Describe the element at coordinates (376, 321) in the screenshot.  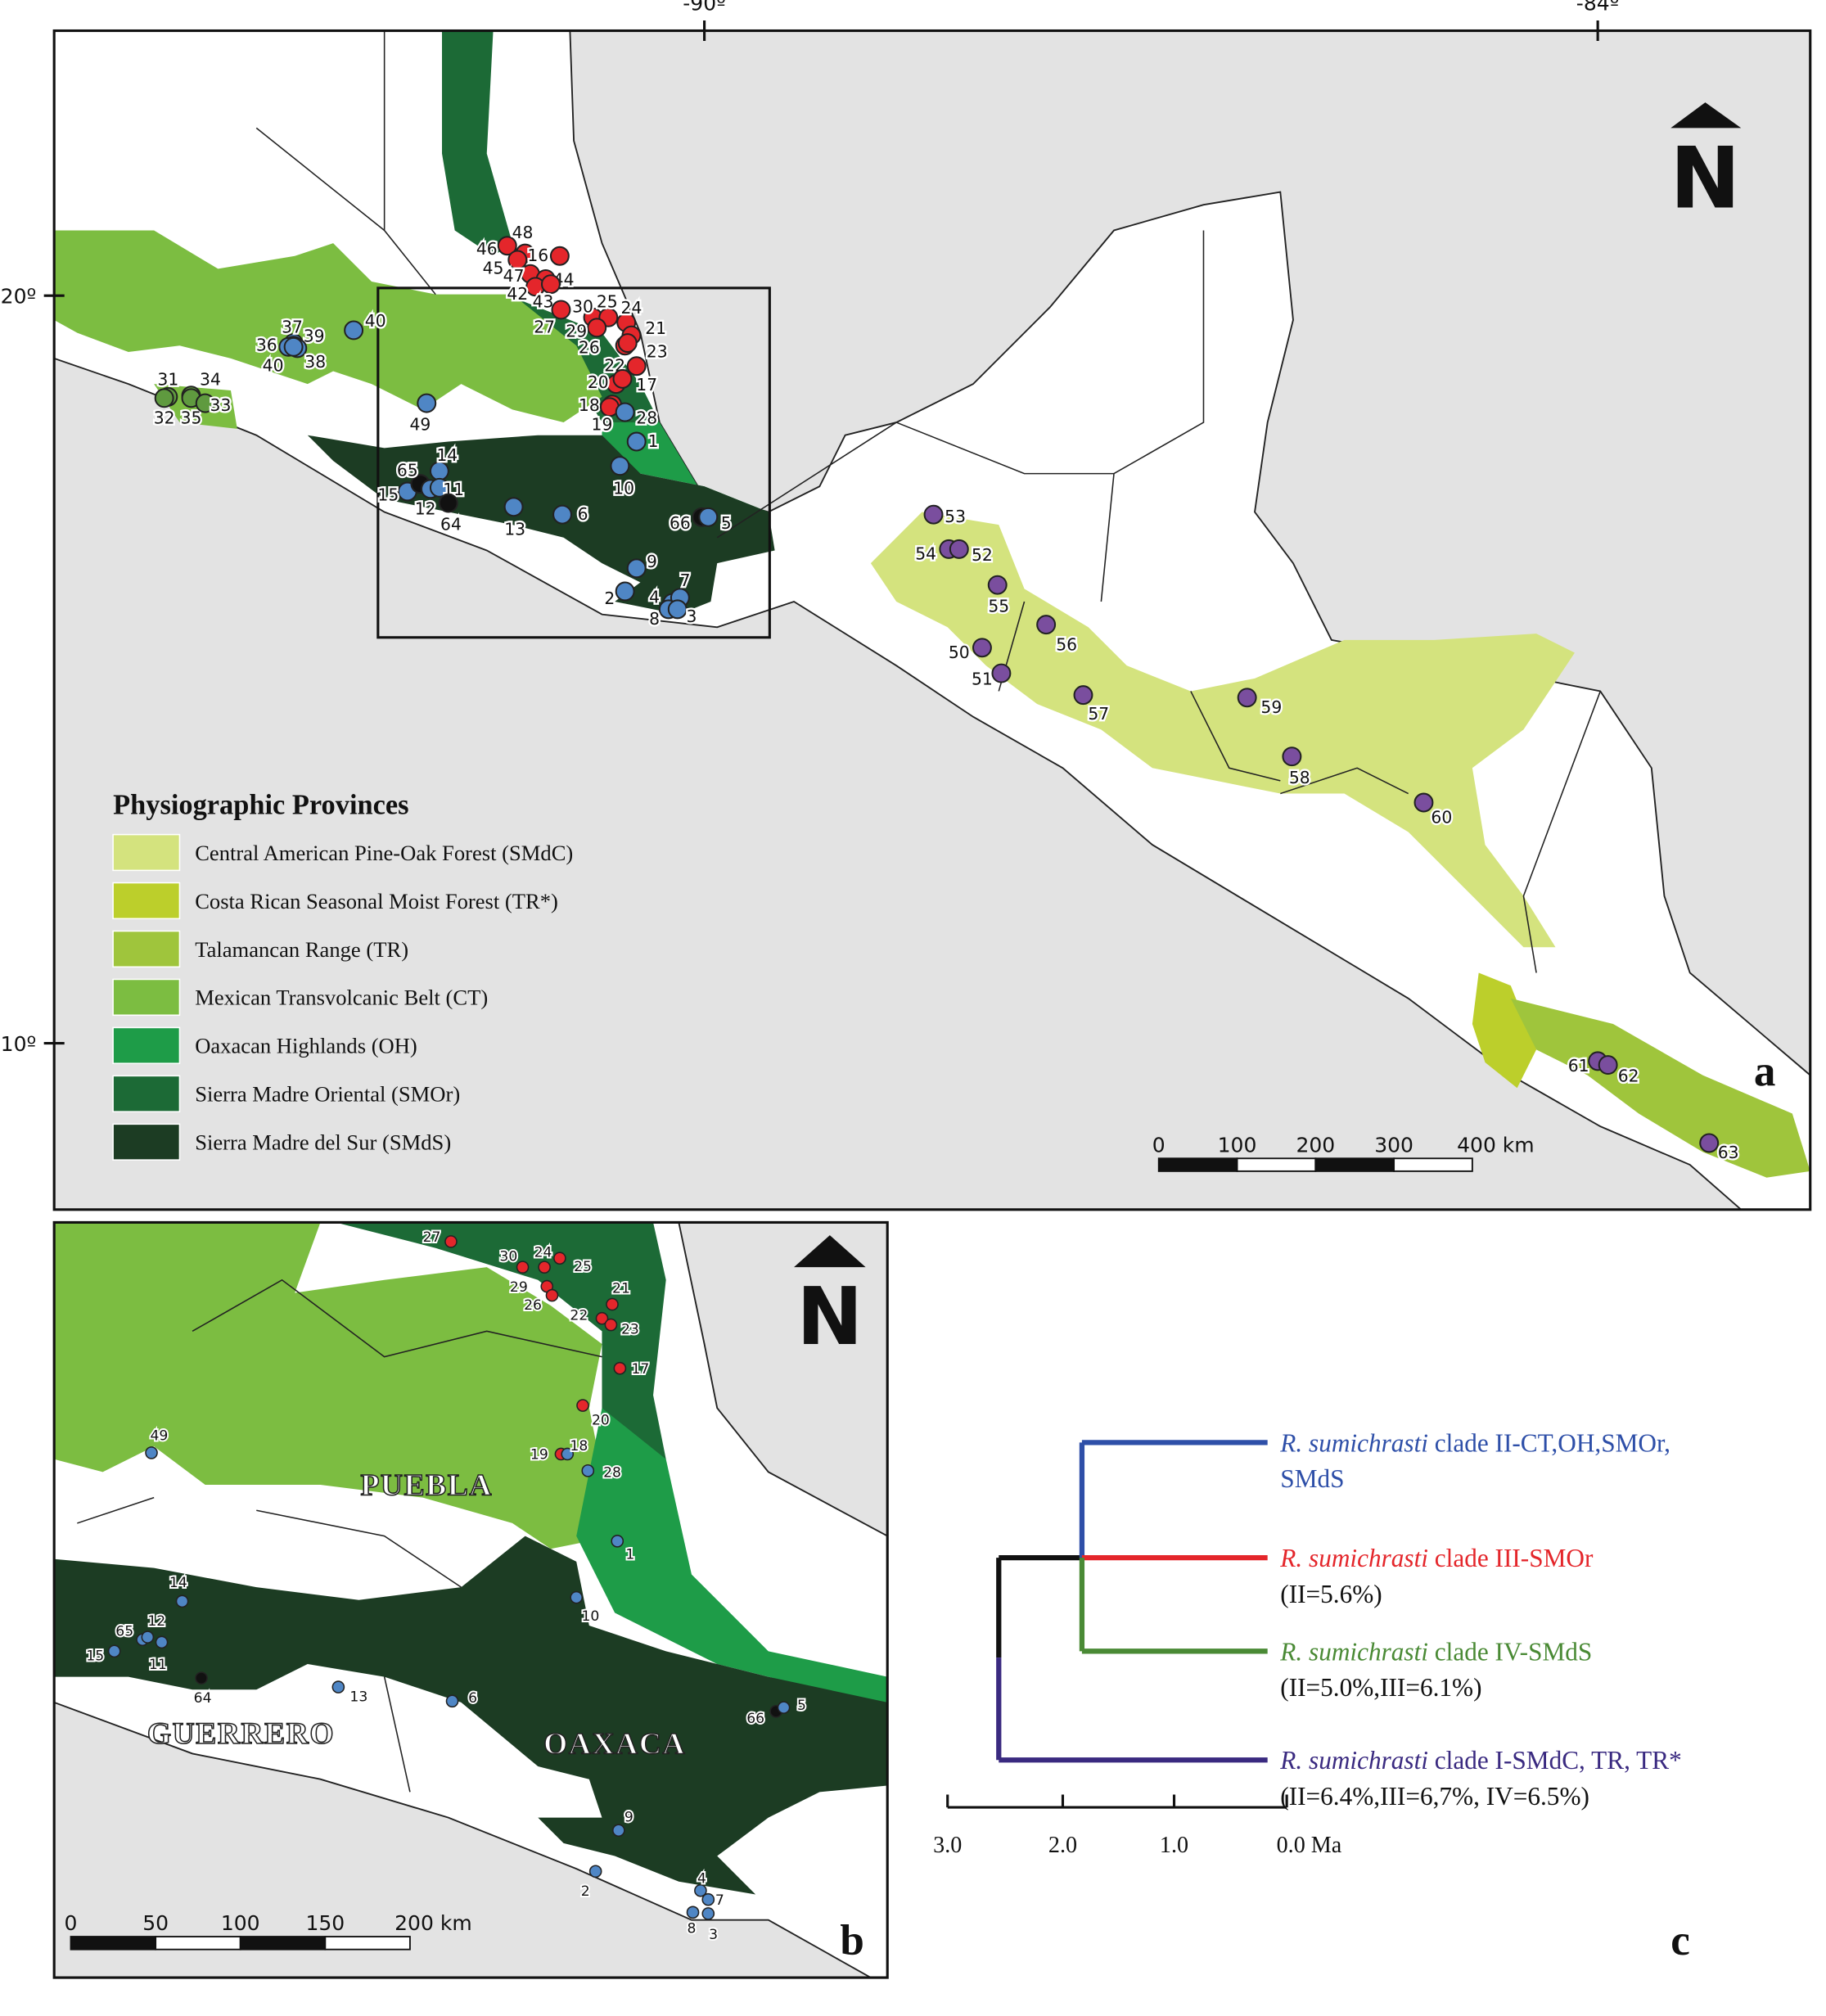
I see `sample-label: 40` at that location.